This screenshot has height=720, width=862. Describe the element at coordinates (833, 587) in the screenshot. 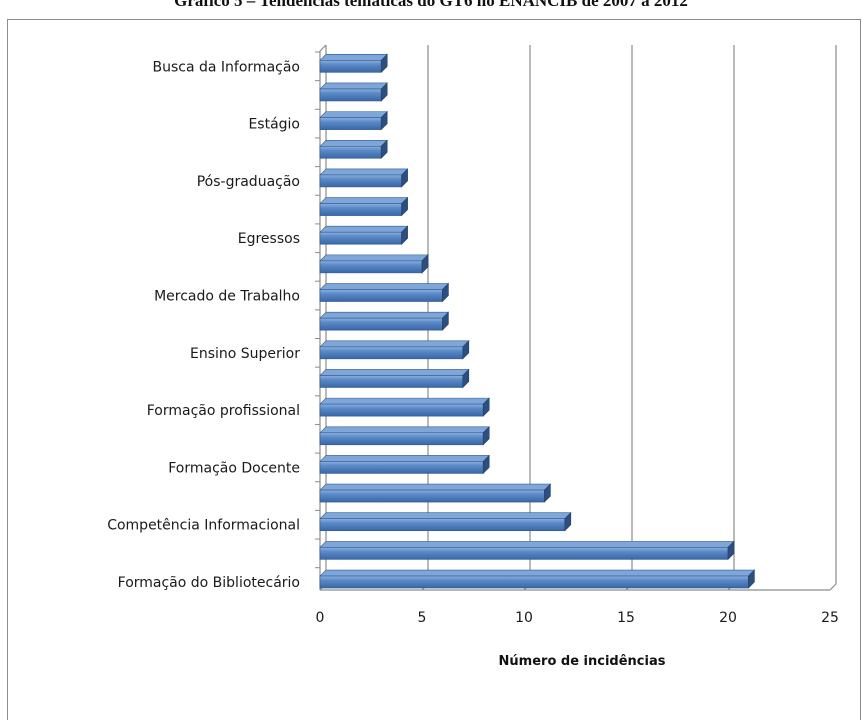

I see `floor-gridline` at that location.